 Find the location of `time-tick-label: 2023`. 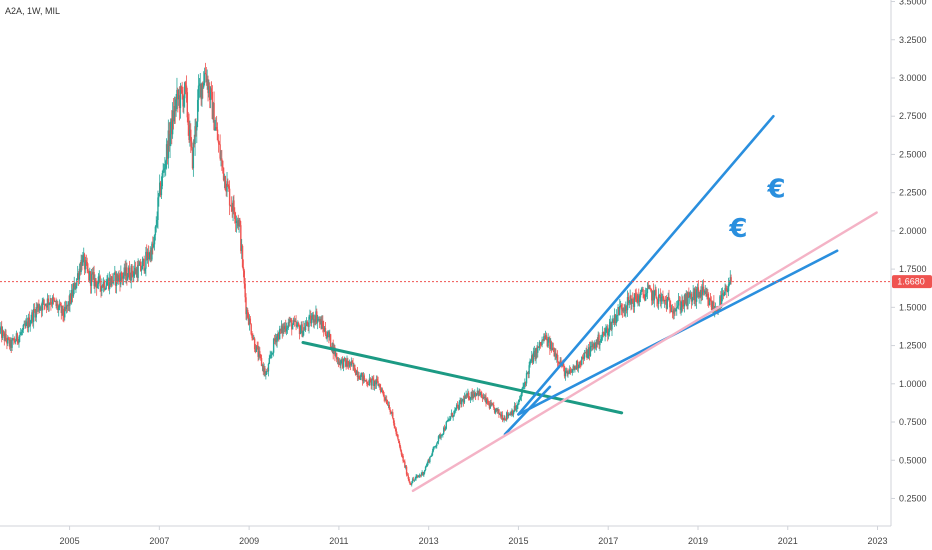

time-tick-label: 2023 is located at coordinates (878, 541).